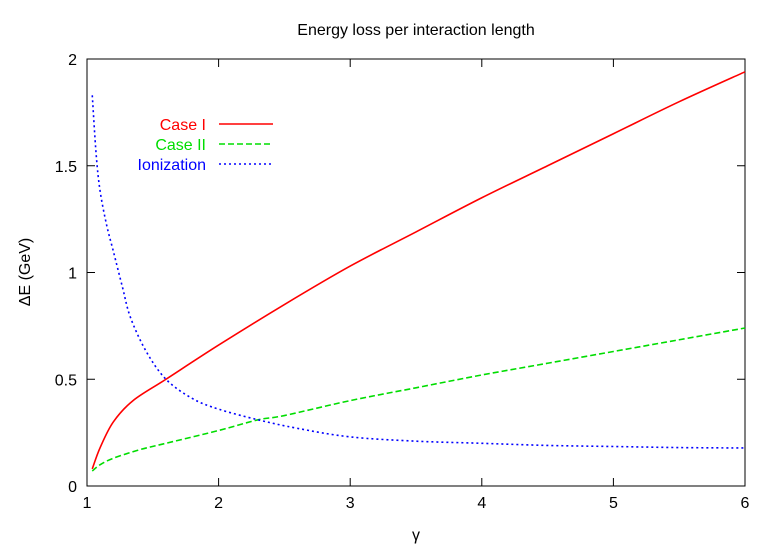 The image size is (778, 550). Describe the element at coordinates (180, 145) in the screenshot. I see `legend-label-case-ii: Case II` at that location.